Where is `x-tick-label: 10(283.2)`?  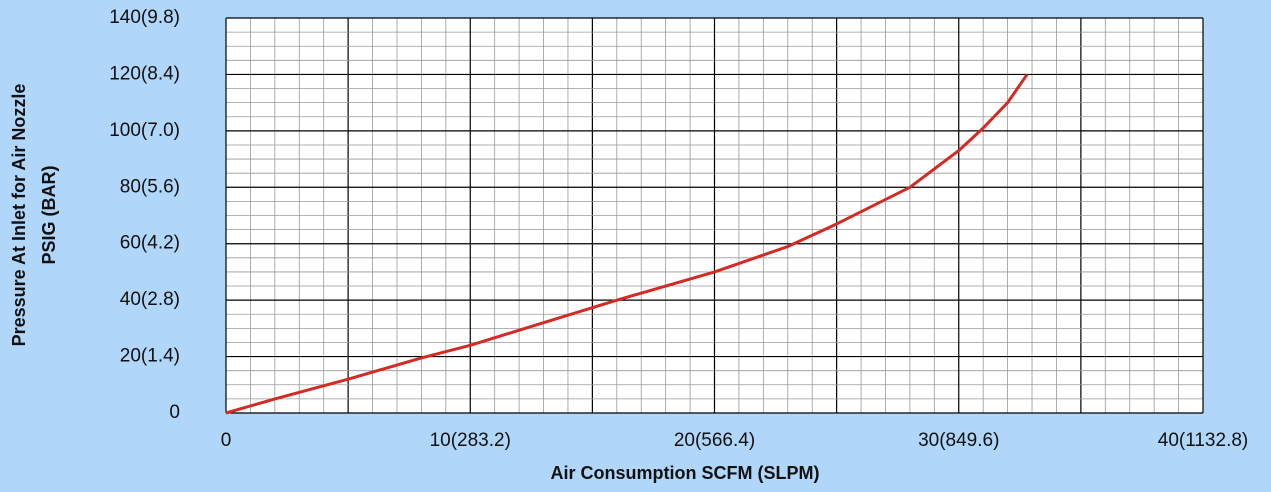
x-tick-label: 10(283.2) is located at coordinates (470, 440).